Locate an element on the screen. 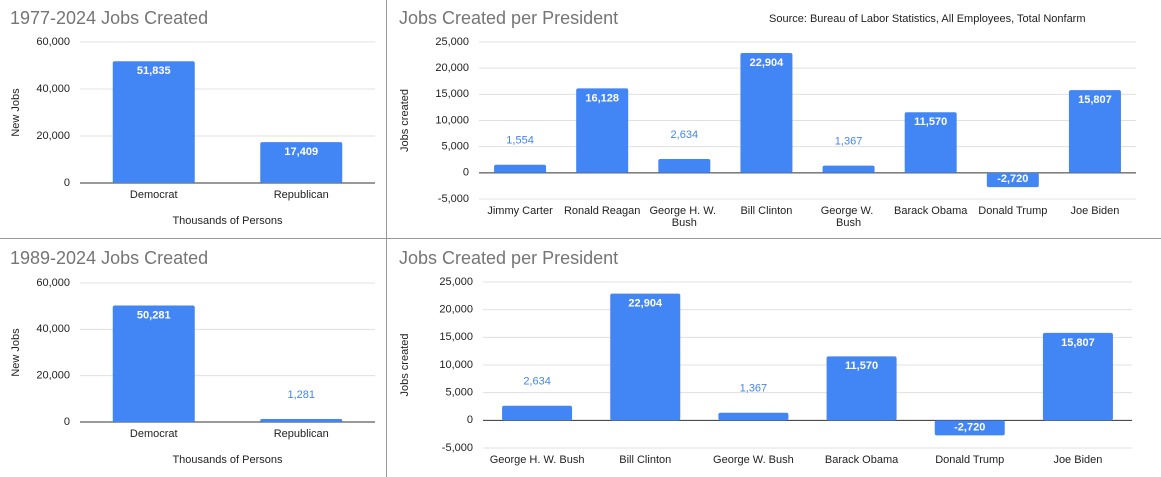  data-label: 17,409 is located at coordinates (301, 152).